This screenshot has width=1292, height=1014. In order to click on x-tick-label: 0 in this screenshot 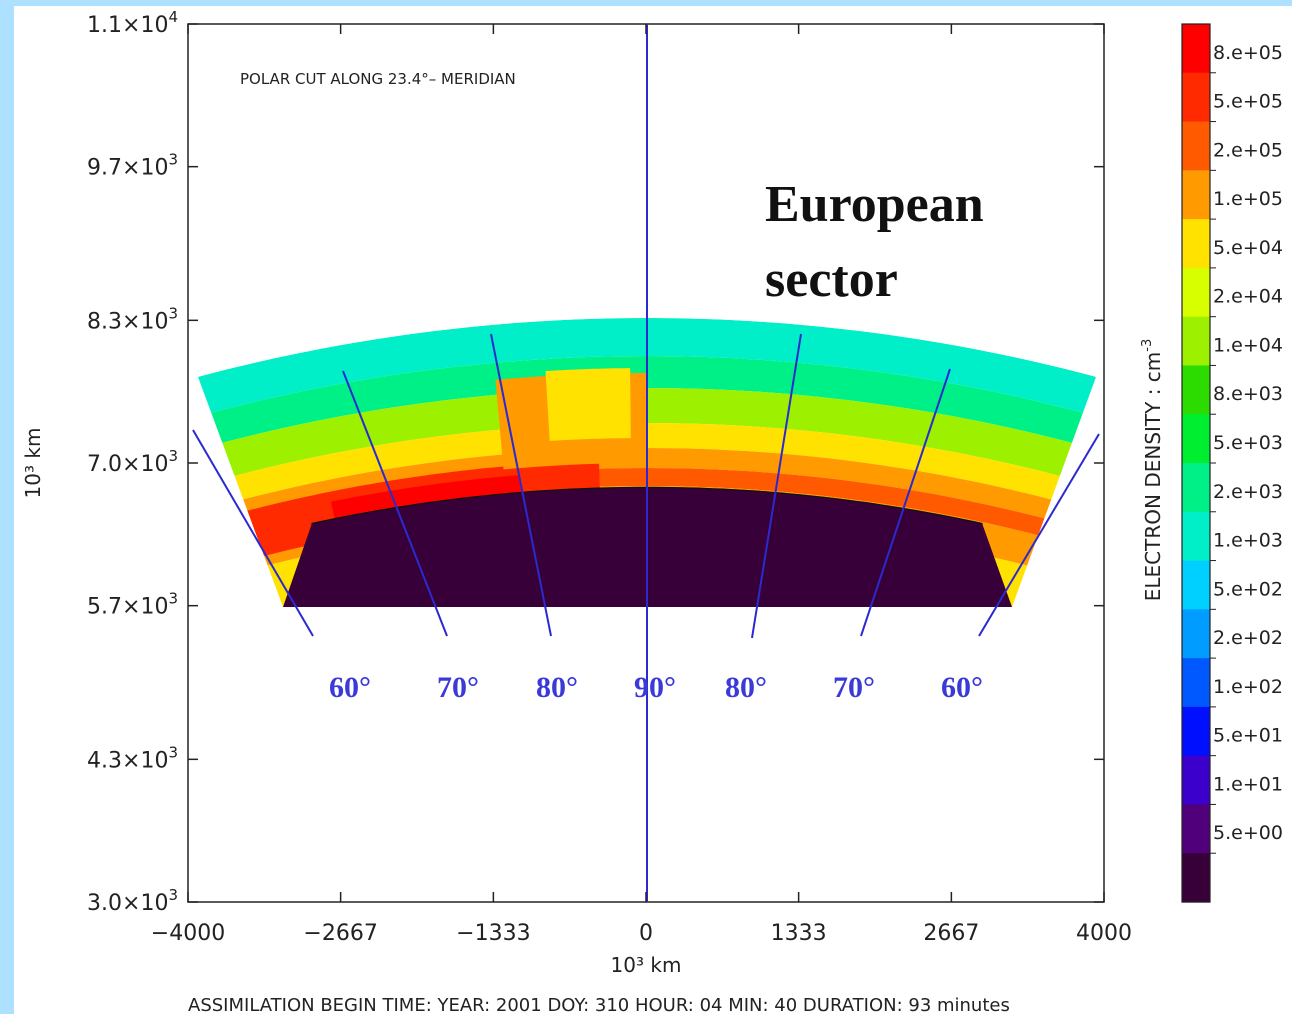, I will do `click(646, 933)`.